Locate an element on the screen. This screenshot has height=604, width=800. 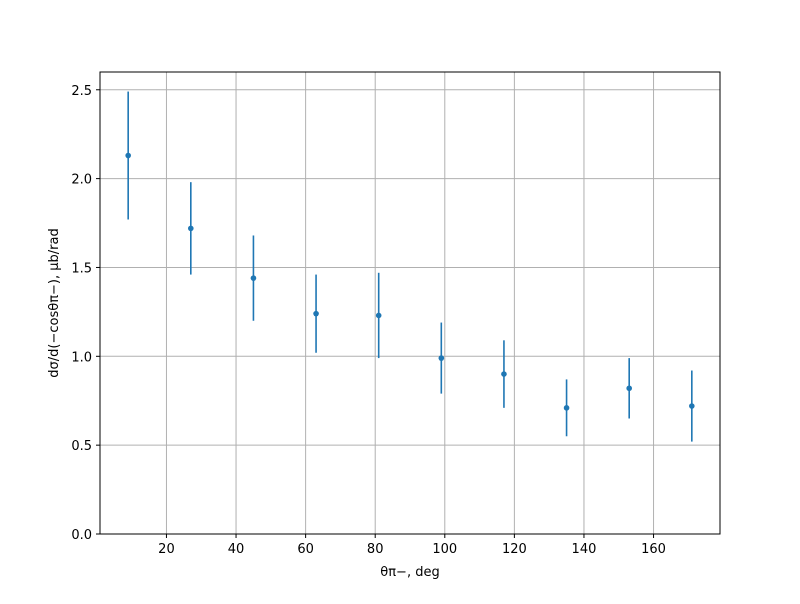
x-tick-label: 40 is located at coordinates (236, 549).